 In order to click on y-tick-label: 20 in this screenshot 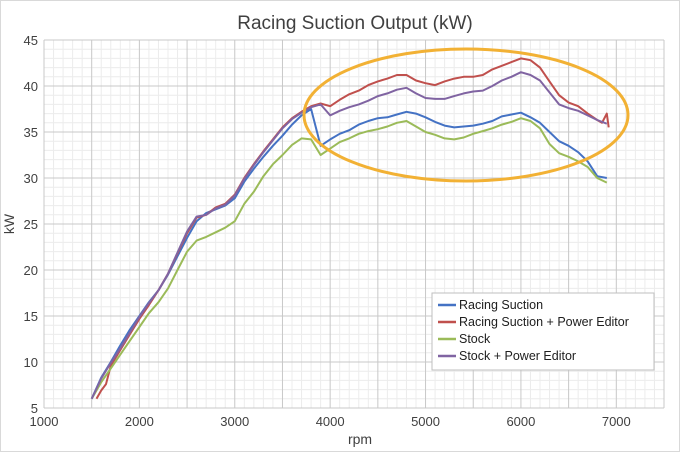, I will do `click(31, 270)`.